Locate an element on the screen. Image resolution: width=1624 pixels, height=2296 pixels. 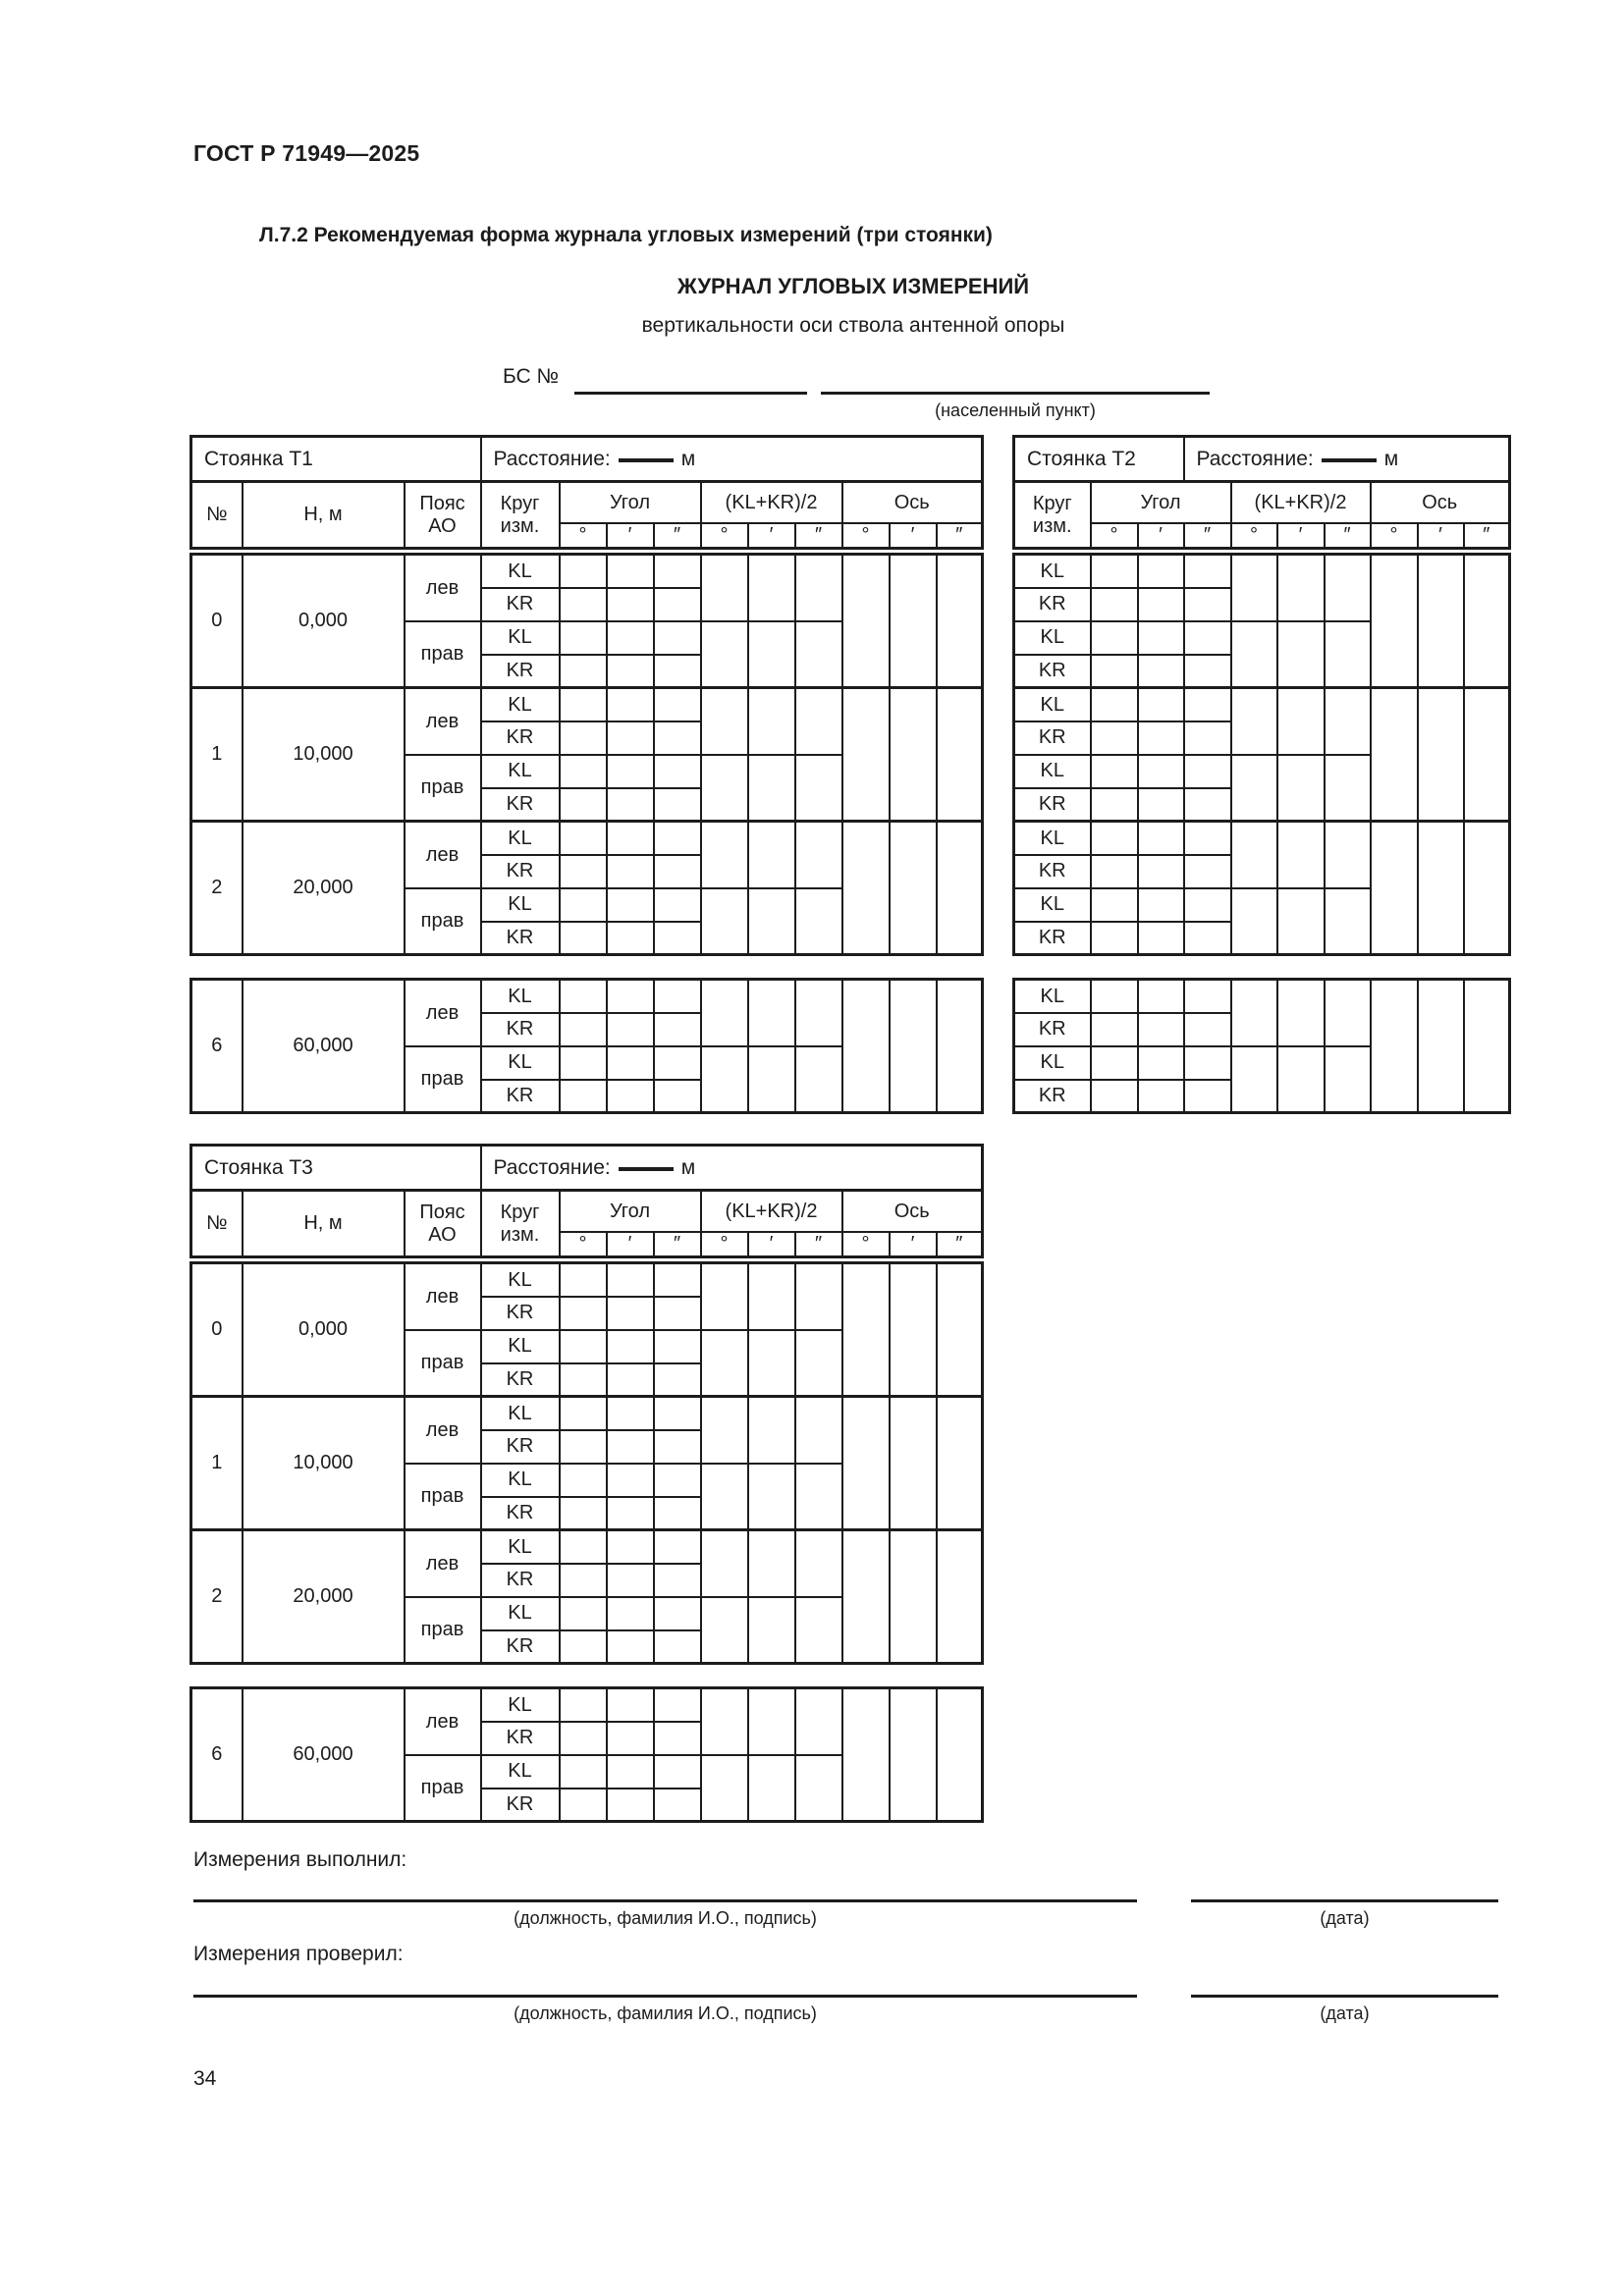
unit-deg: ° is located at coordinates (865, 535).